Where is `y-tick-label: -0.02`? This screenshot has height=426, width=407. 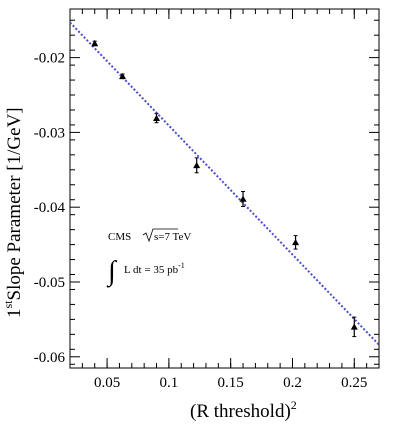 y-tick-label: -0.02 is located at coordinates (49, 59).